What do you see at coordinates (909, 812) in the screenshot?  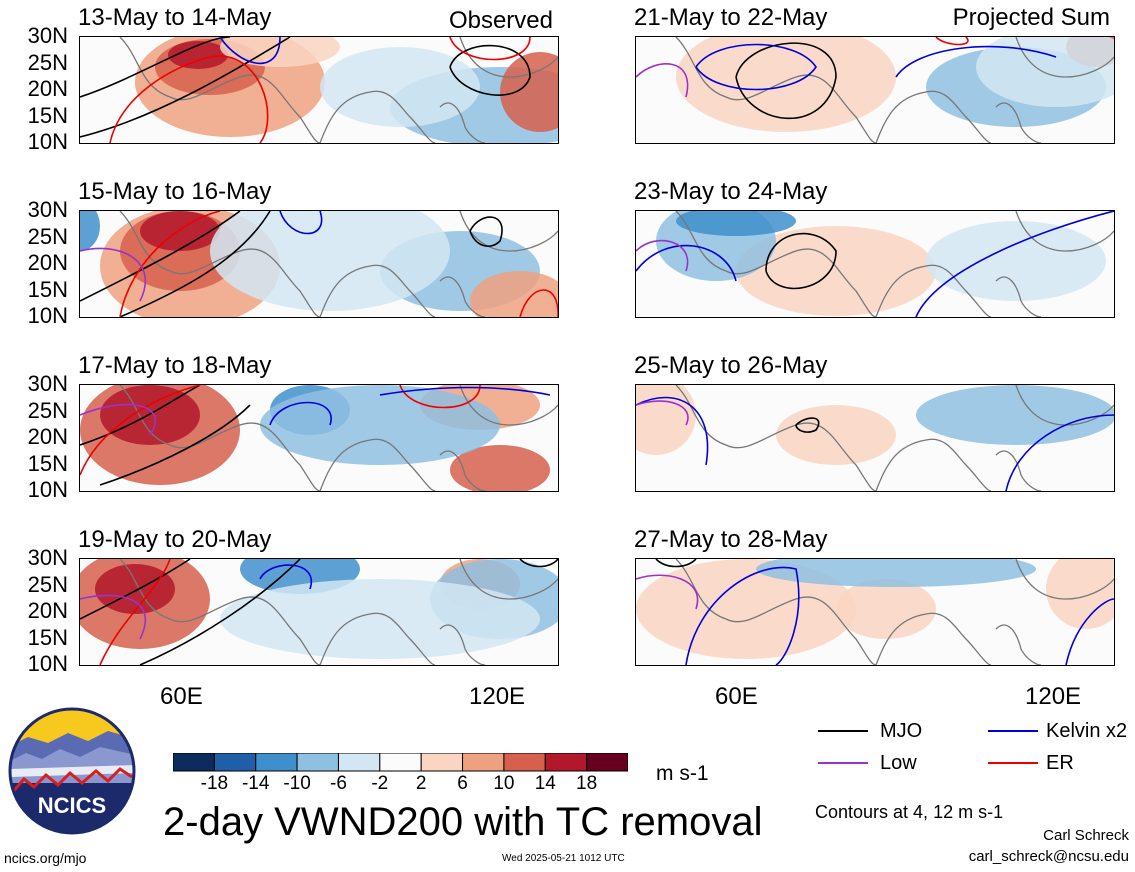 I see `contours-note: Contours at 4, 12 m s-1` at bounding box center [909, 812].